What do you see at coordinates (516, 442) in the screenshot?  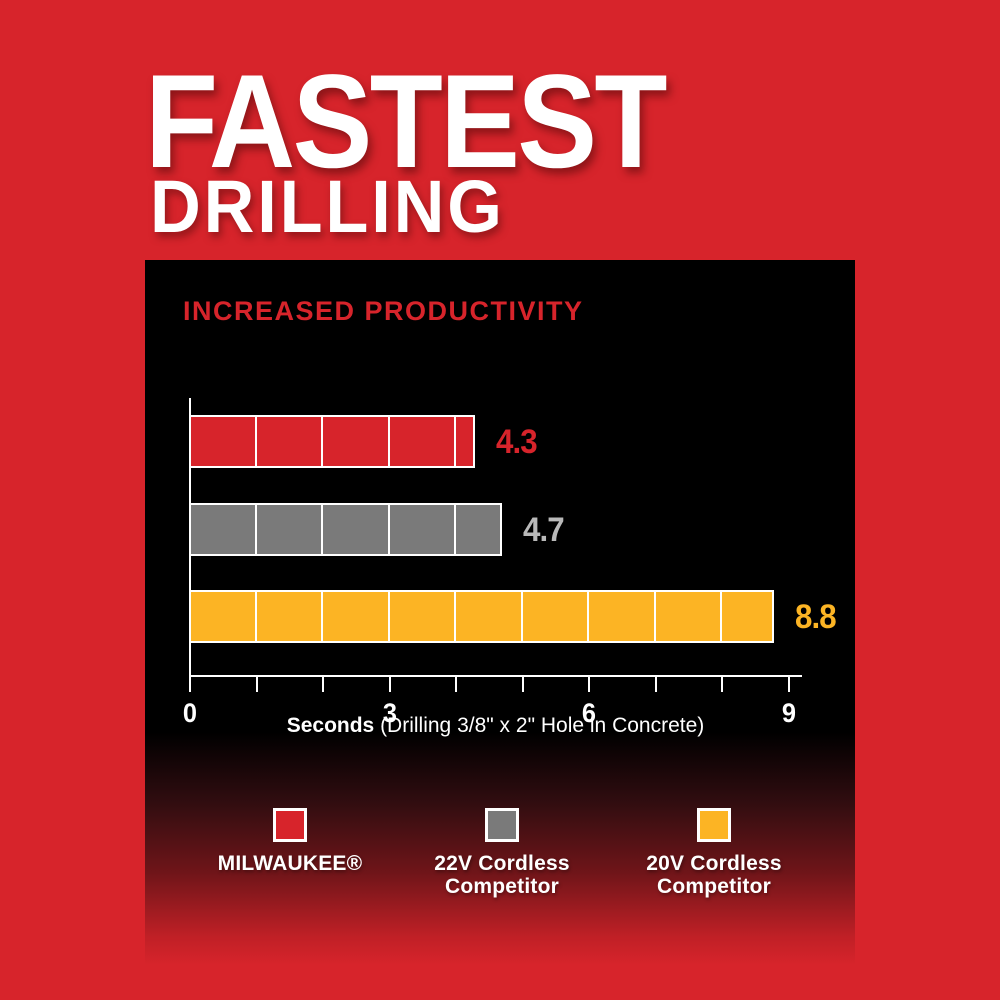 I see `bar-value-label-0: 4.3` at bounding box center [516, 442].